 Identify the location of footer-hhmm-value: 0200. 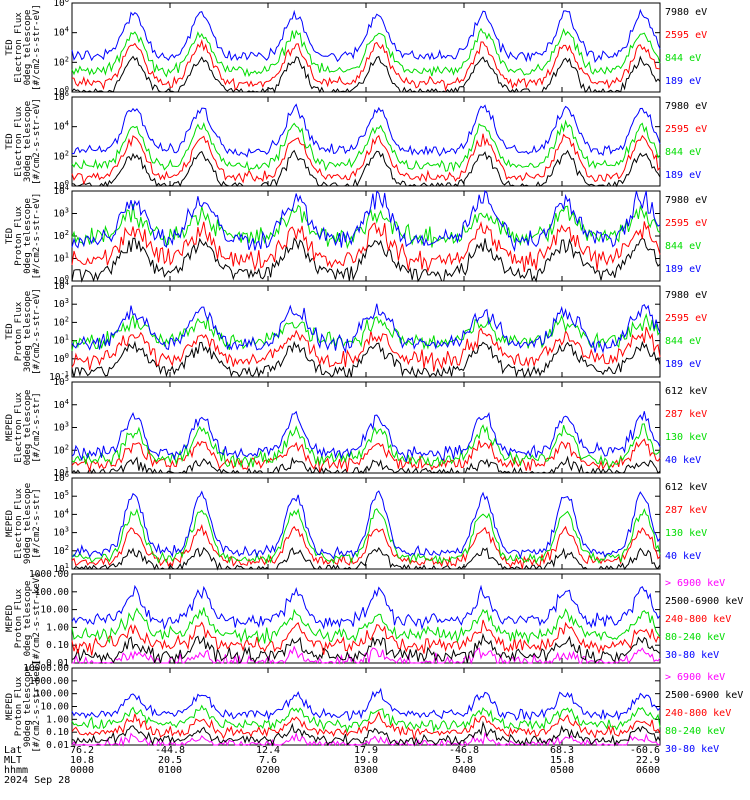
(268, 770).